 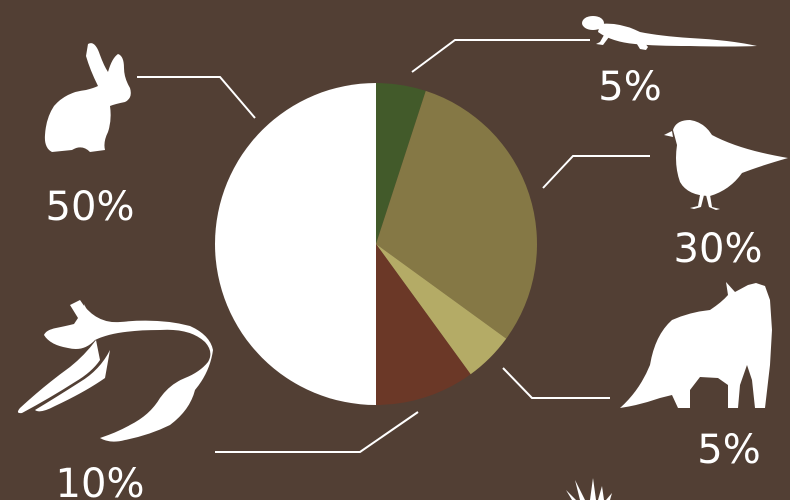 I want to click on label-rabbit-percent: 50%, so click(x=90, y=207).